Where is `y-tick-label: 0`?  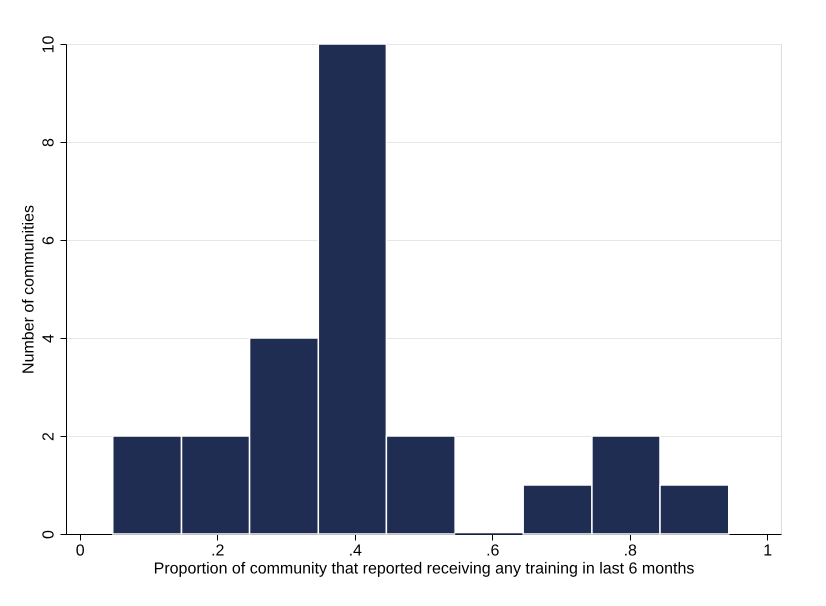 y-tick-label: 0 is located at coordinates (49, 534).